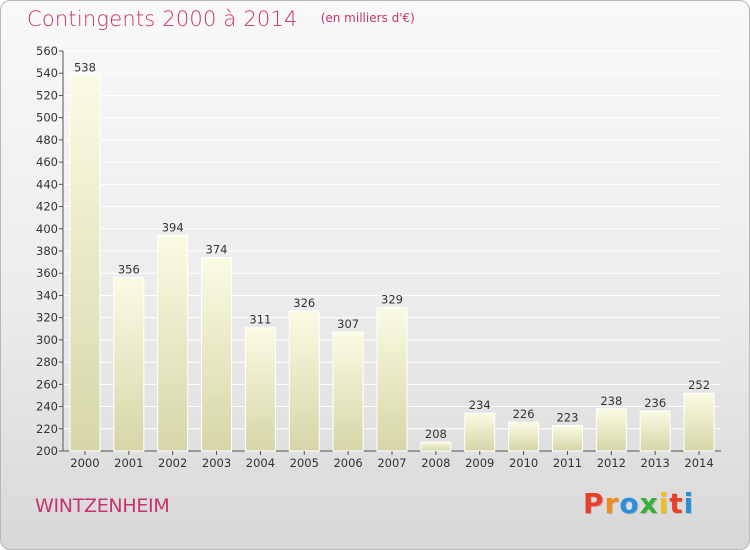 Image resolution: width=750 pixels, height=550 pixels. What do you see at coordinates (392, 379) in the screenshot?
I see `bar-2007` at bounding box center [392, 379].